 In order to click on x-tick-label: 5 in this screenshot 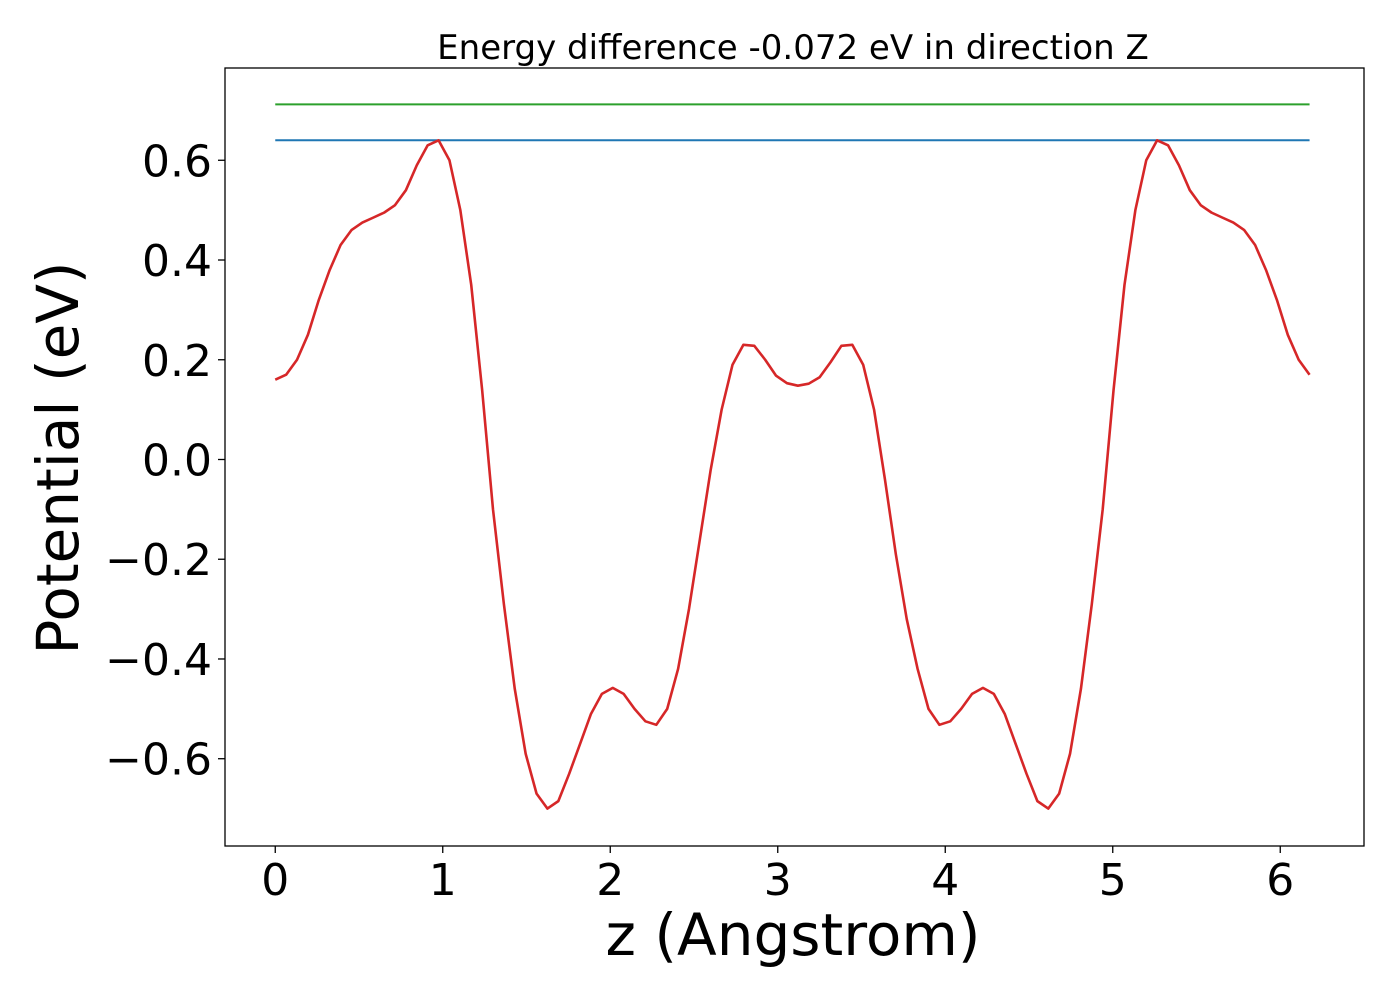, I will do `click(1113, 880)`.